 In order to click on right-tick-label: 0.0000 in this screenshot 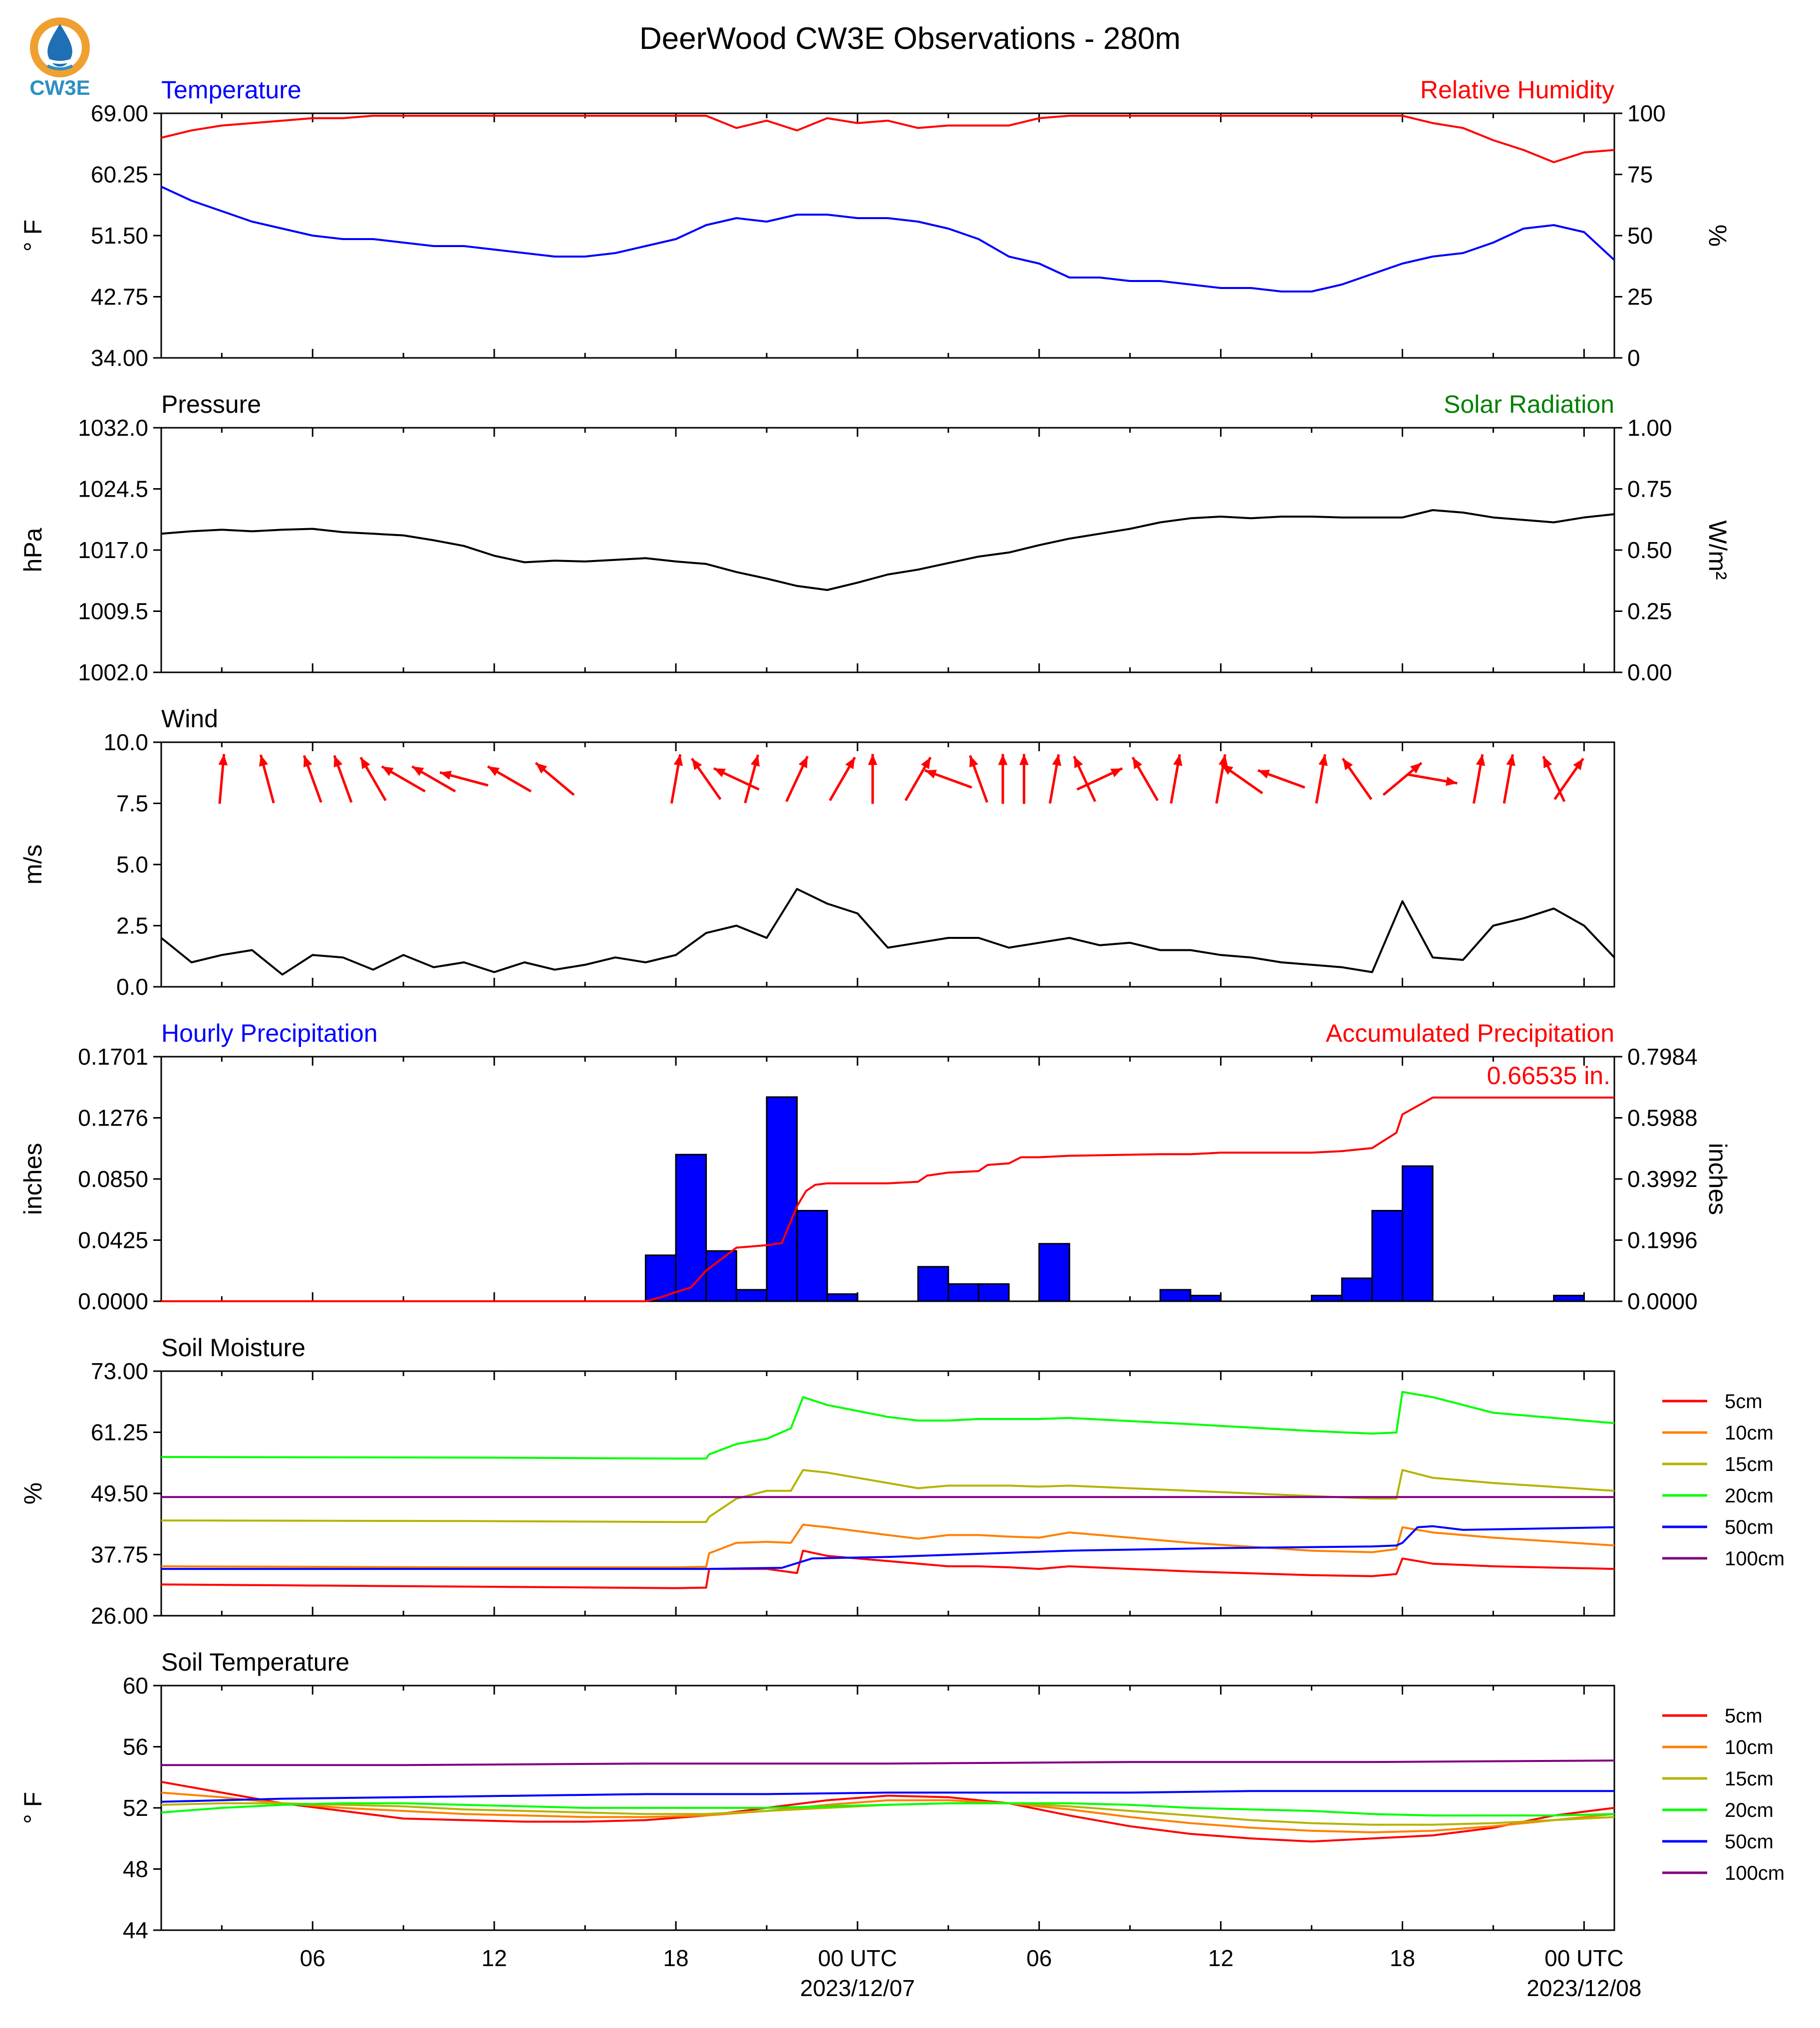, I will do `click(1662, 1301)`.